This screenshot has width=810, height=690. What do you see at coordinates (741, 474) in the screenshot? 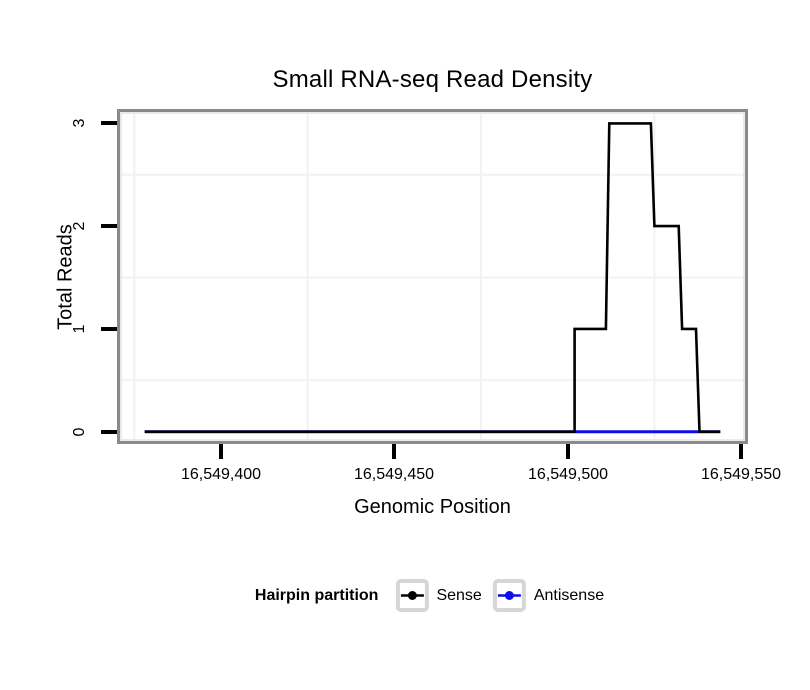
I see `x-axis-tick-label: 16,549,550` at bounding box center [741, 474].